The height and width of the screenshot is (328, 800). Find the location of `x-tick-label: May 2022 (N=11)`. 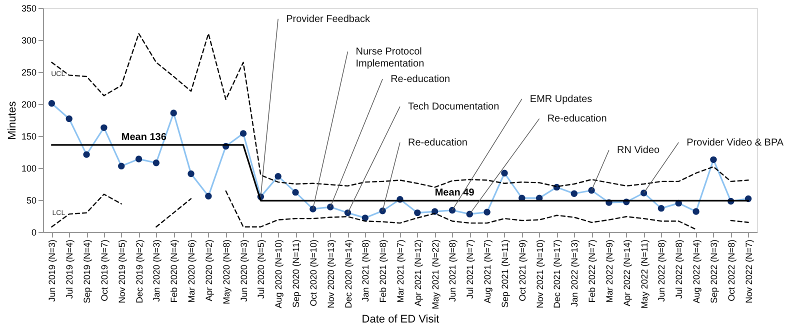

x-tick-label: May 2022 (N=11) is located at coordinates (644, 274).